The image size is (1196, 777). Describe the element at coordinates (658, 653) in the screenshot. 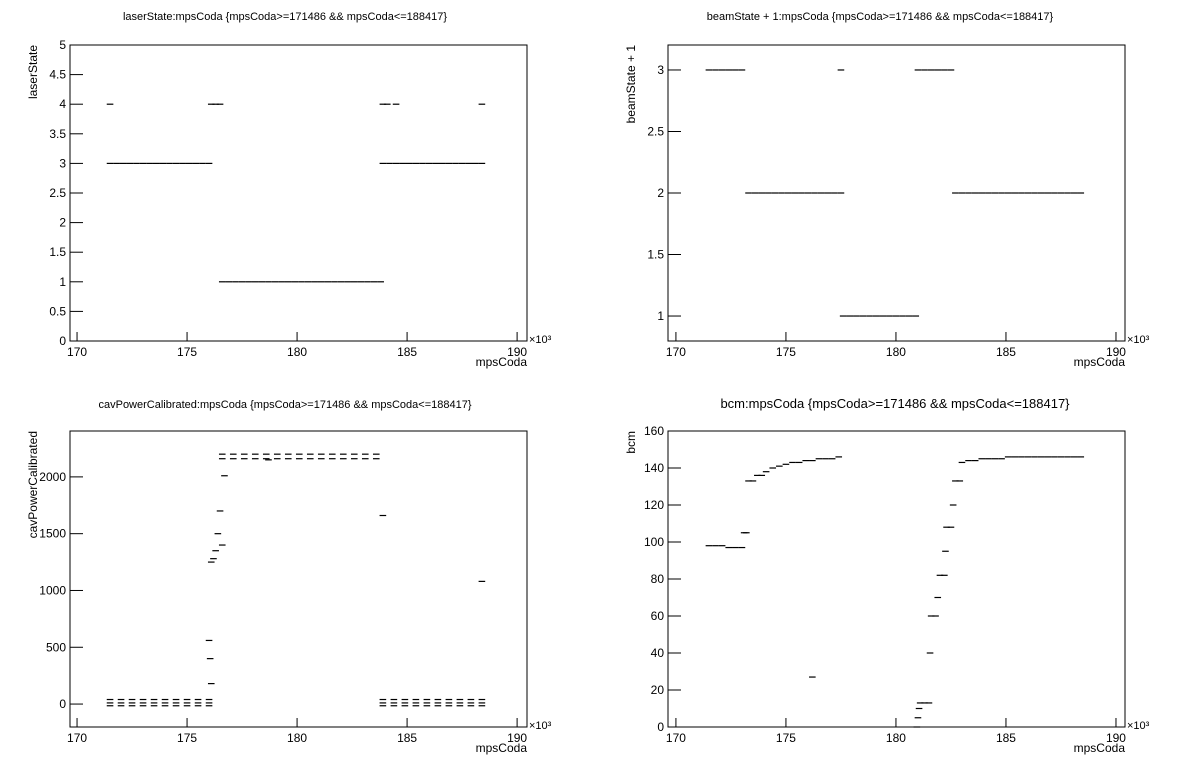

I see `y-tick-label: 40` at that location.